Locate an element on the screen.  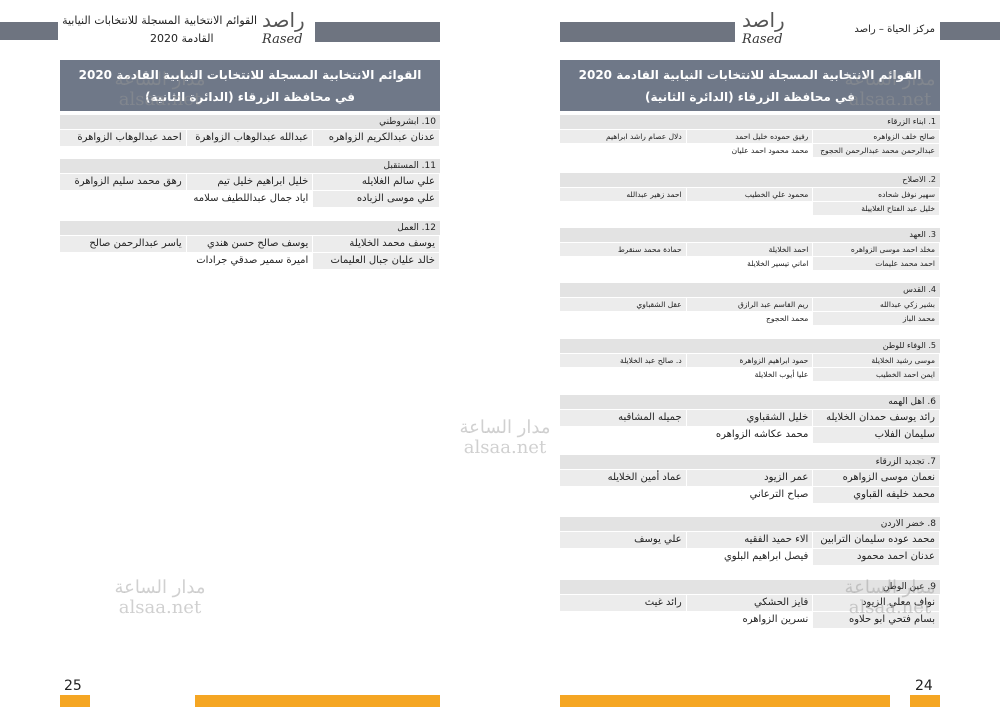
list-cell: حمود ابراهيم الزواهرة is located at coordinates (749, 360).